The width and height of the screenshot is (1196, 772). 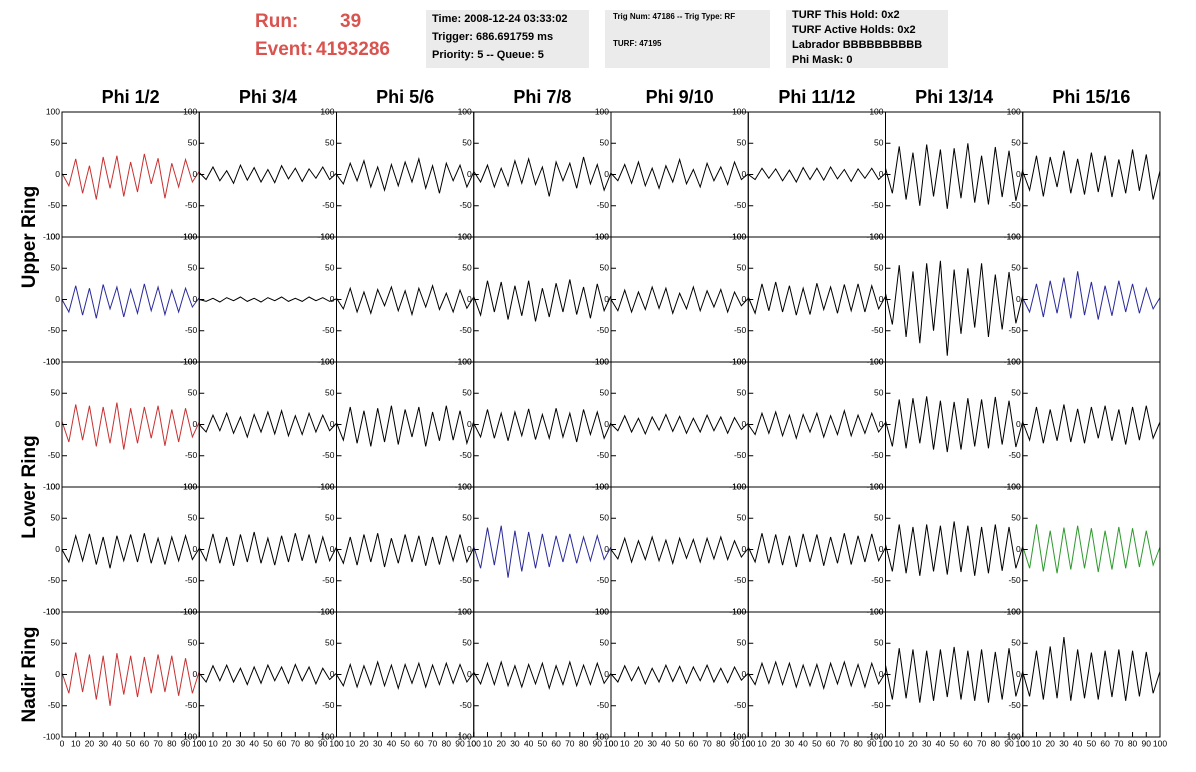 I want to click on info-text: TURF This Hold: 0x2, so click(x=846, y=15).